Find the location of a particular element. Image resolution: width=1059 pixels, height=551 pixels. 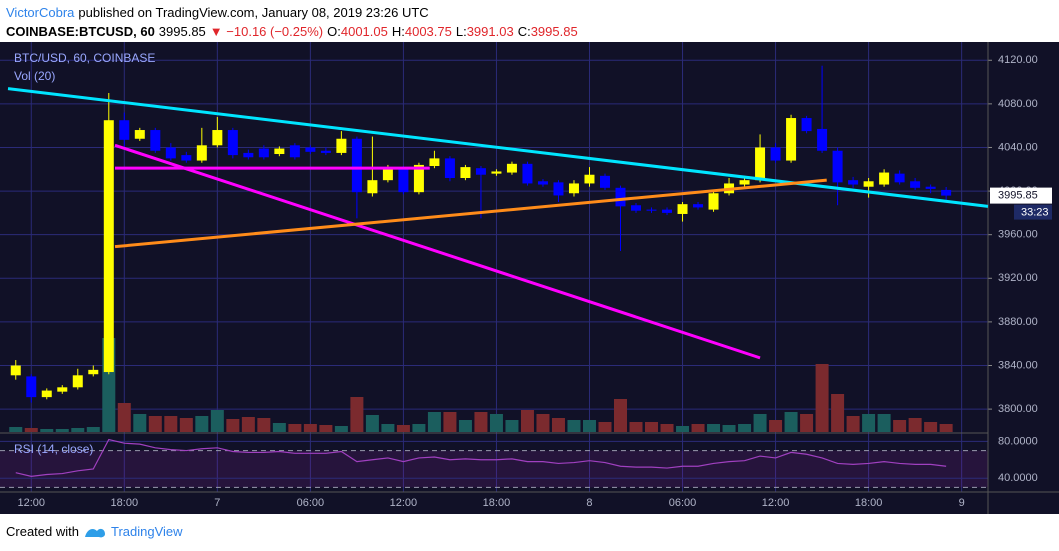

symbol: COINBASE:BTCUSD, 60 is located at coordinates (80, 31).